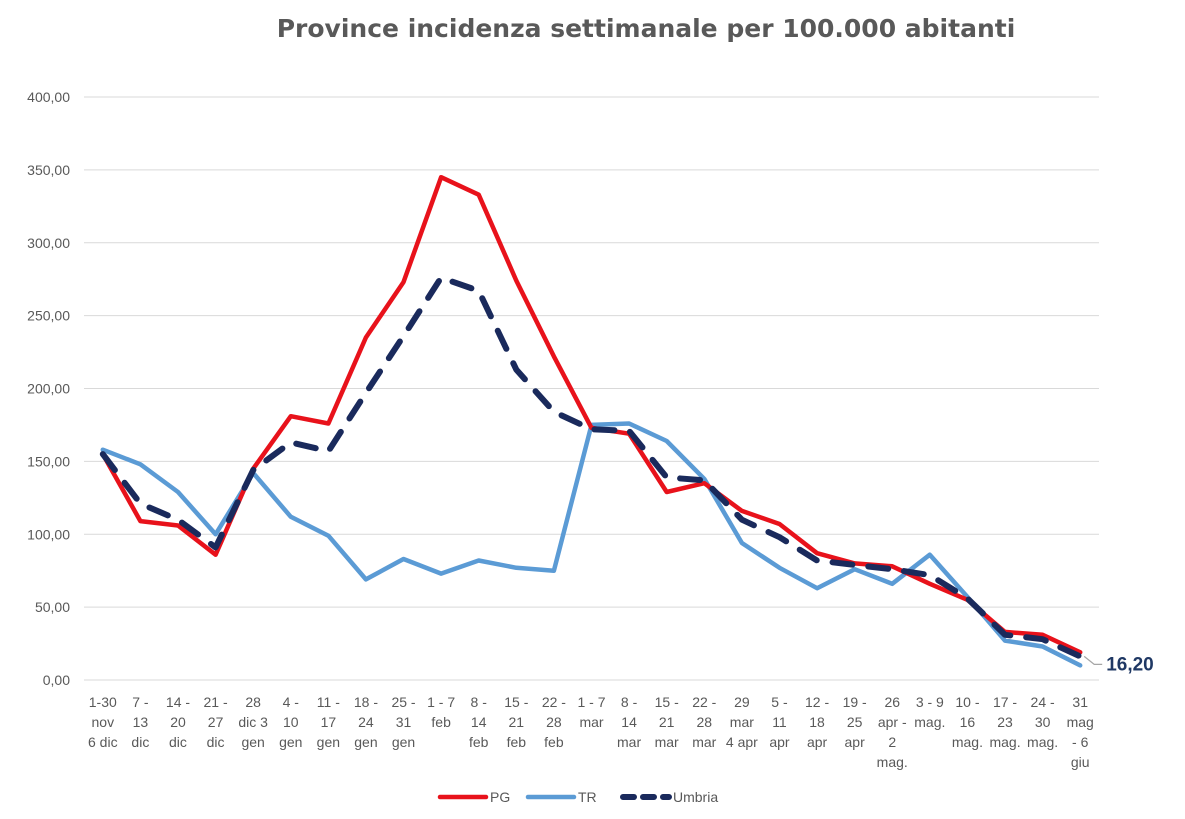 Image resolution: width=1185 pixels, height=819 pixels. Describe the element at coordinates (779, 722) in the screenshot. I see `x-tick-label: 5 -11 apr` at that location.